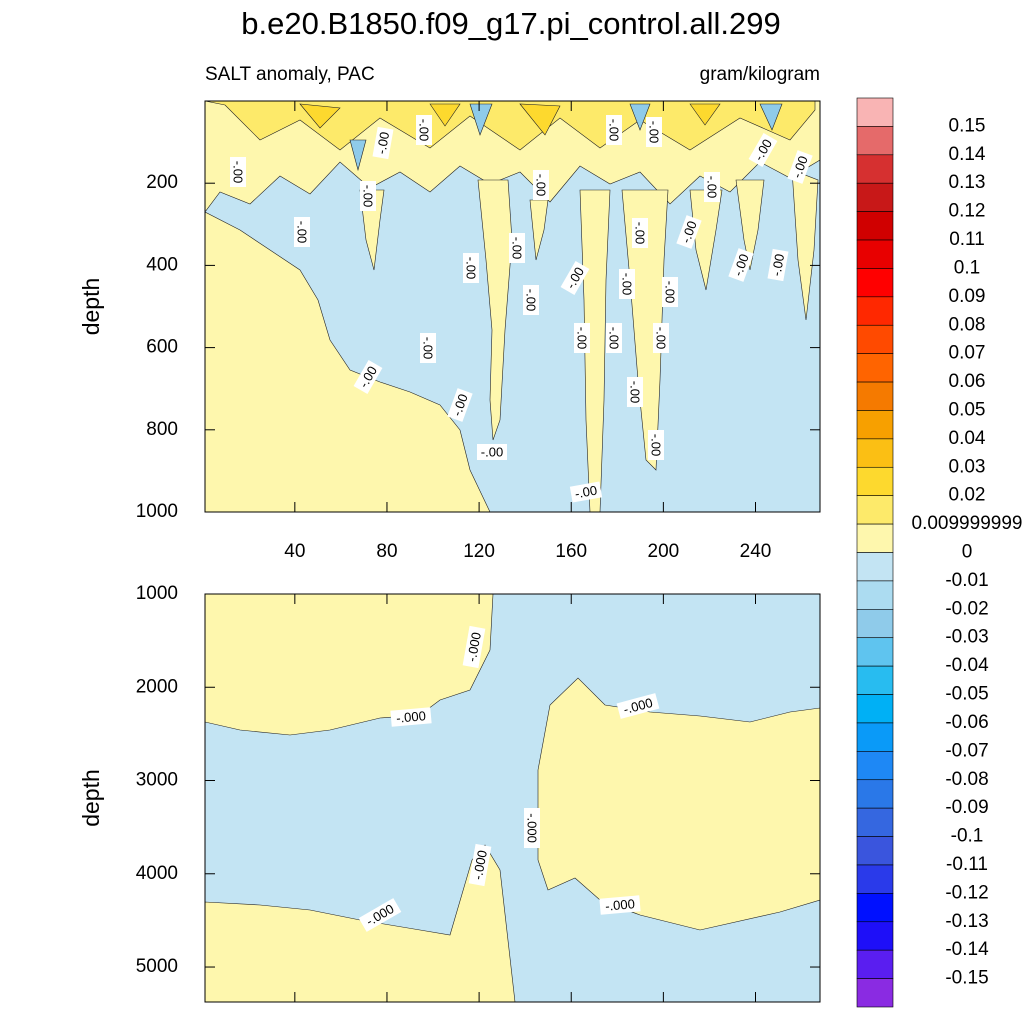 The height and width of the screenshot is (1024, 1024). Describe the element at coordinates (756, 551) in the screenshot. I see `x-tick-label: 240` at that location.